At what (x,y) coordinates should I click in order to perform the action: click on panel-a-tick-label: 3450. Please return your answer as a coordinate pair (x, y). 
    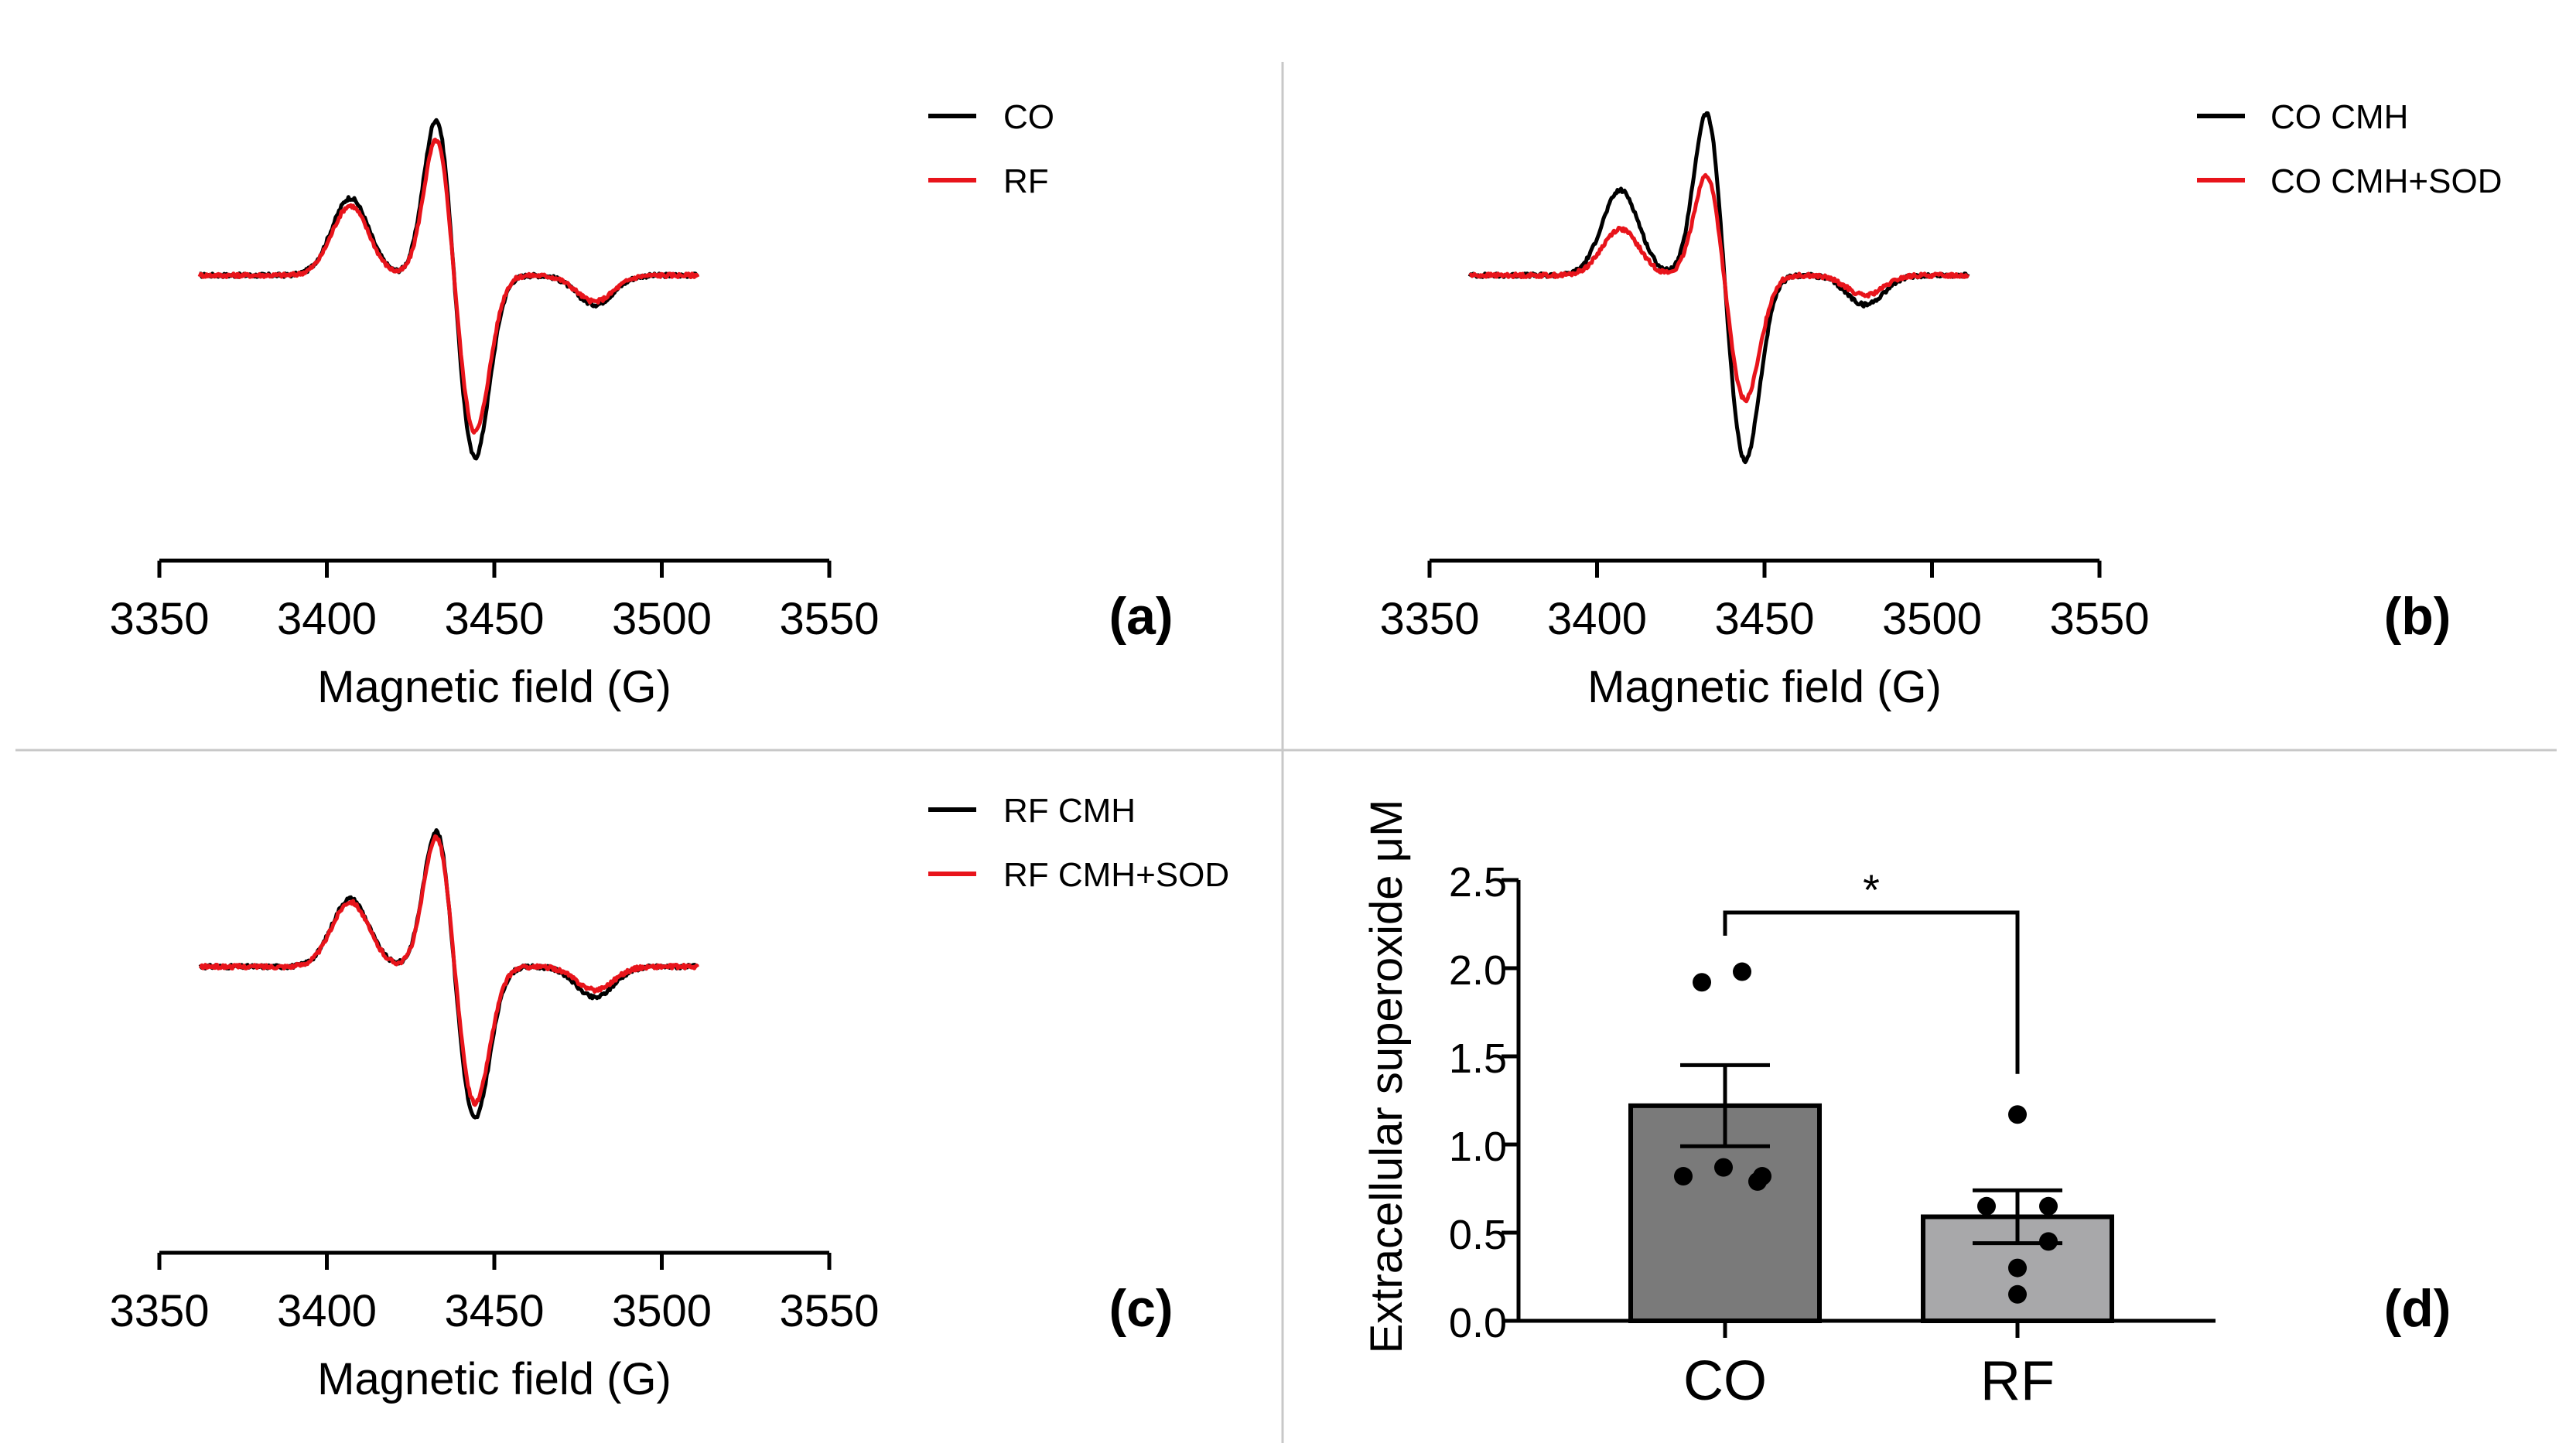
    Looking at the image, I should click on (494, 619).